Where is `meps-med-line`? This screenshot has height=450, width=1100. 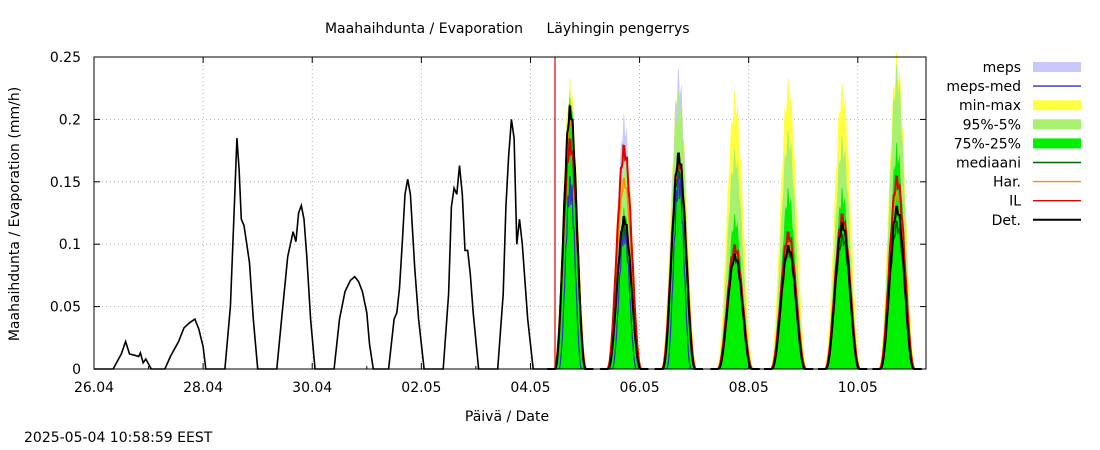 meps-med-line is located at coordinates (570, 272).